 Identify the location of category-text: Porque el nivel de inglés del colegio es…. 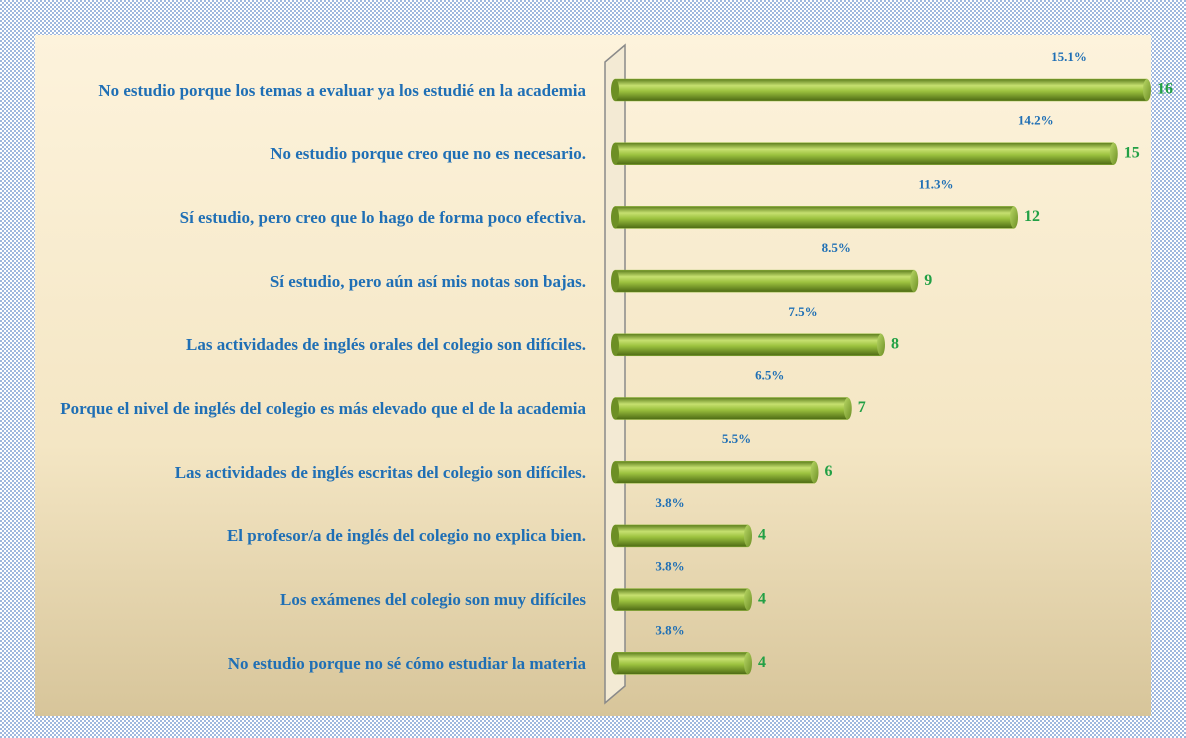
(323, 408).